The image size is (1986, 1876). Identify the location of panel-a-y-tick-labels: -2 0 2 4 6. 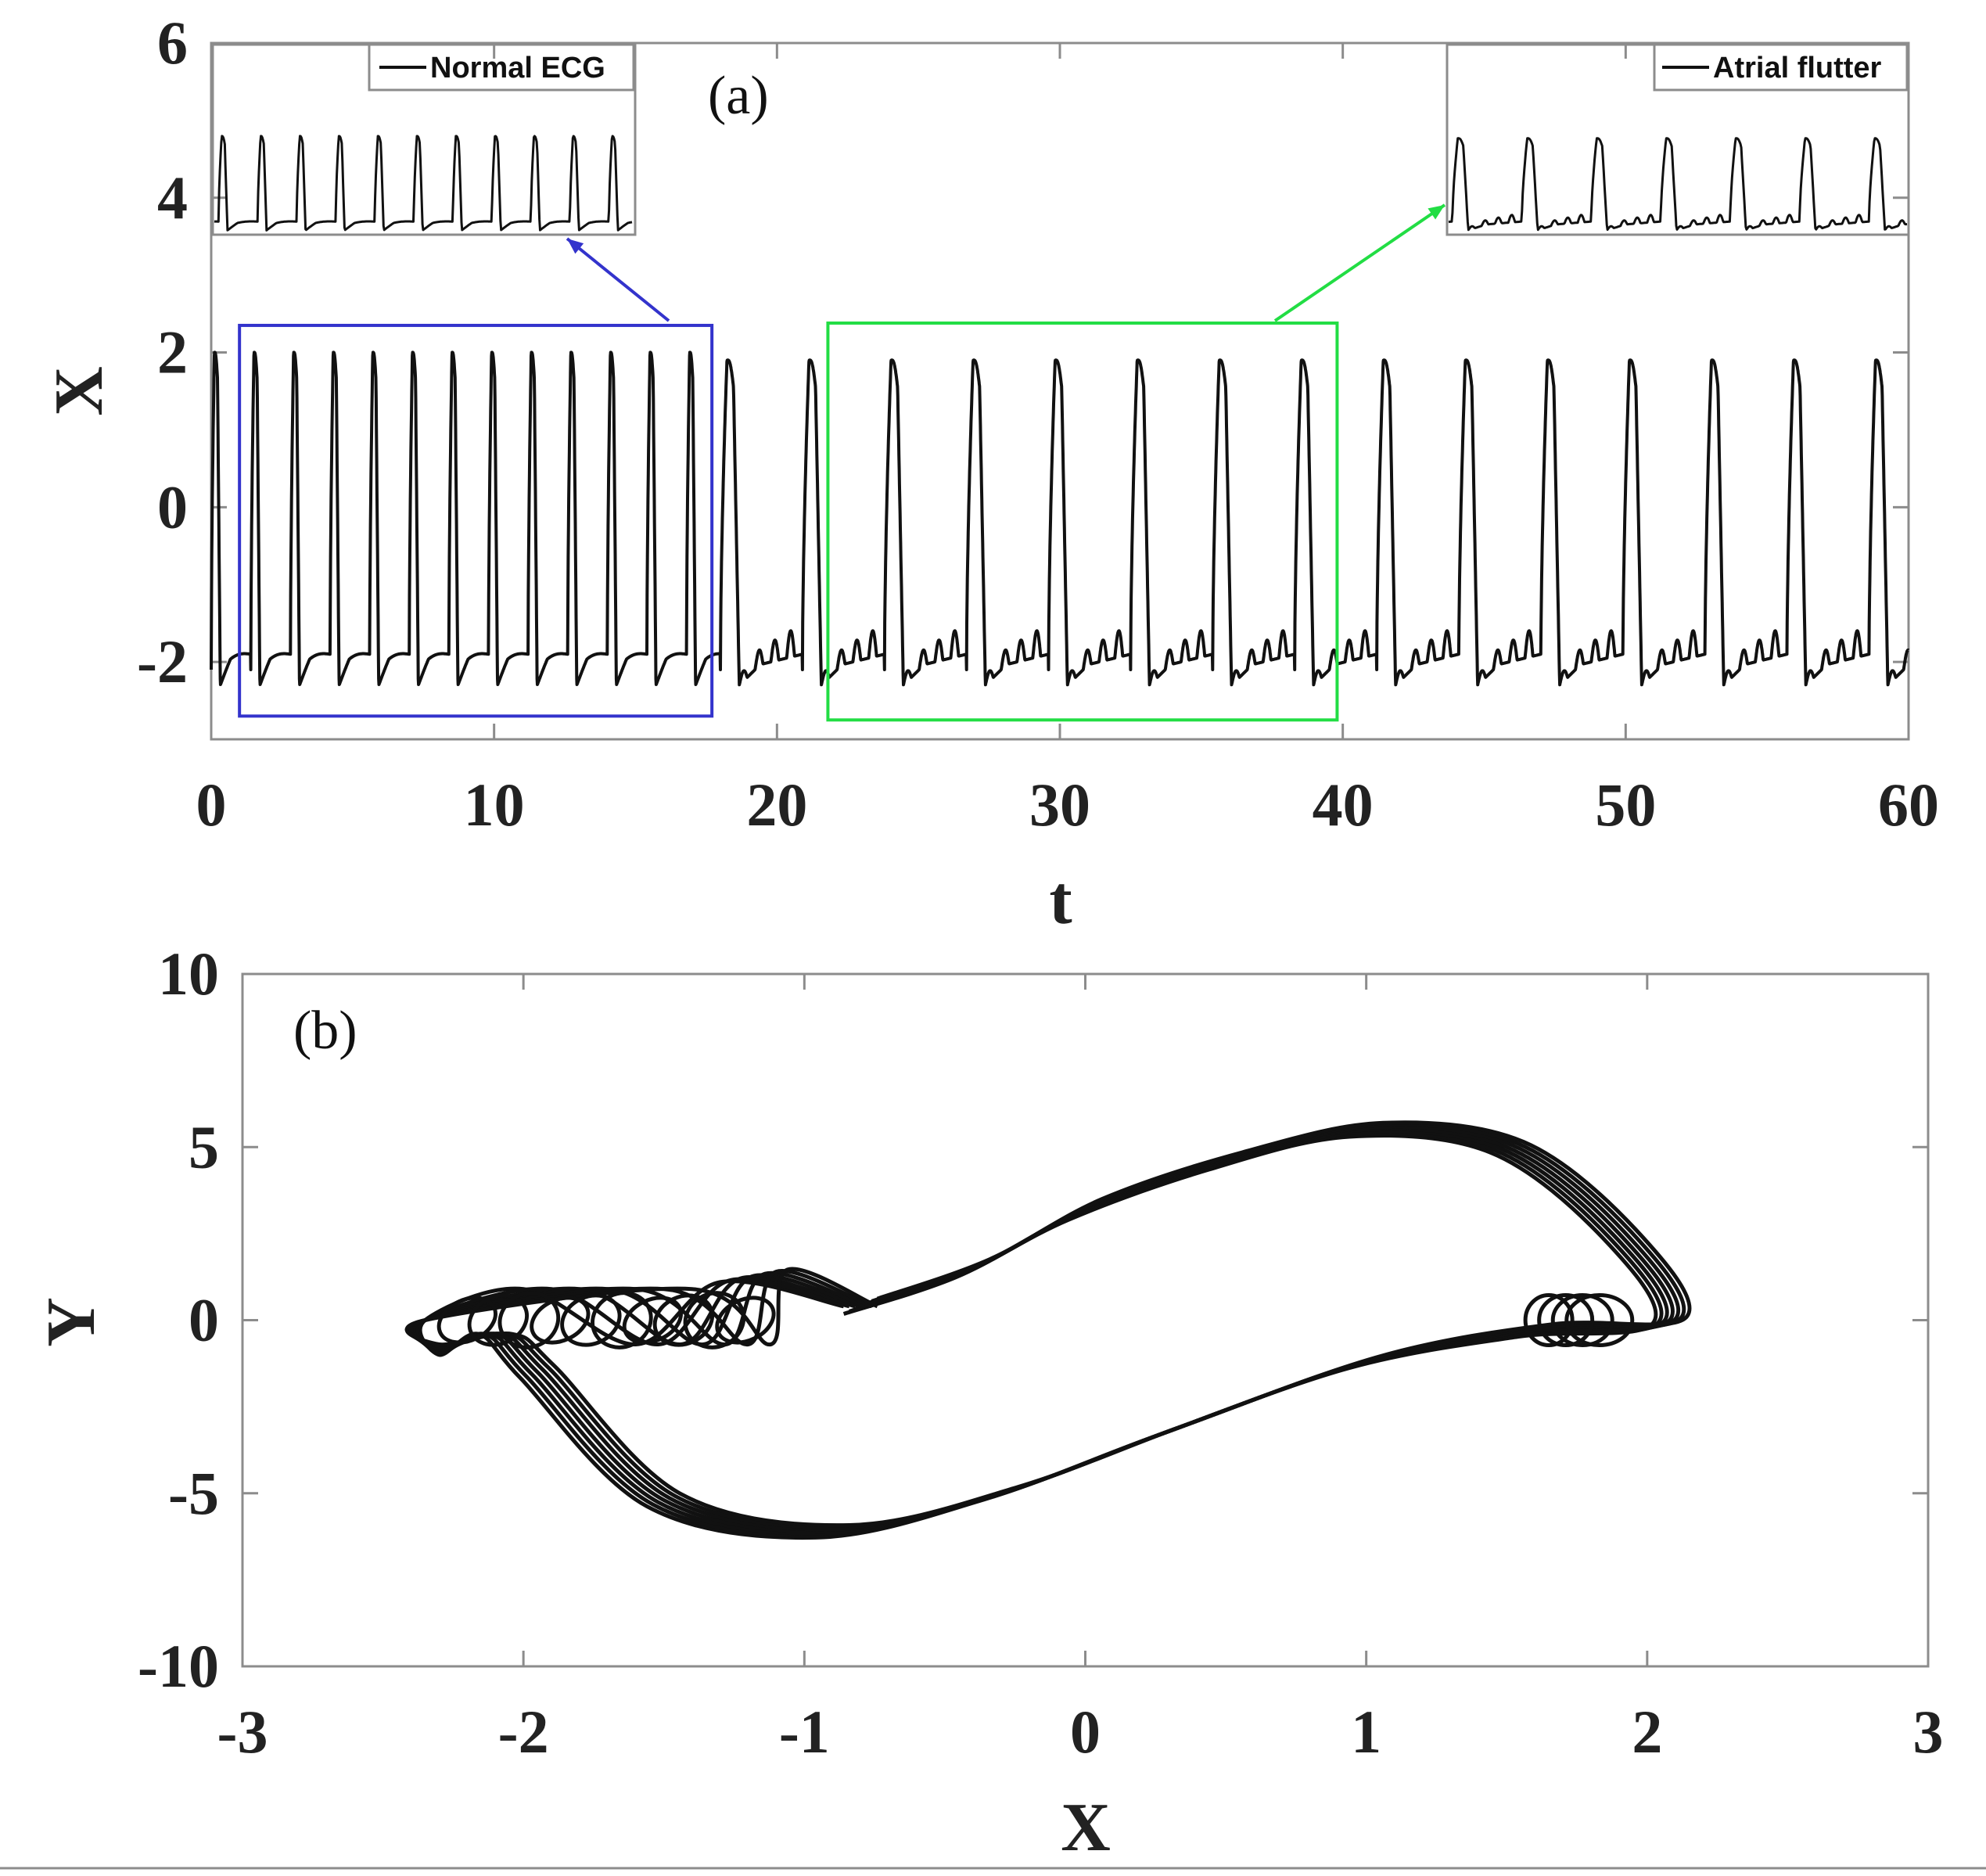
(162, 352).